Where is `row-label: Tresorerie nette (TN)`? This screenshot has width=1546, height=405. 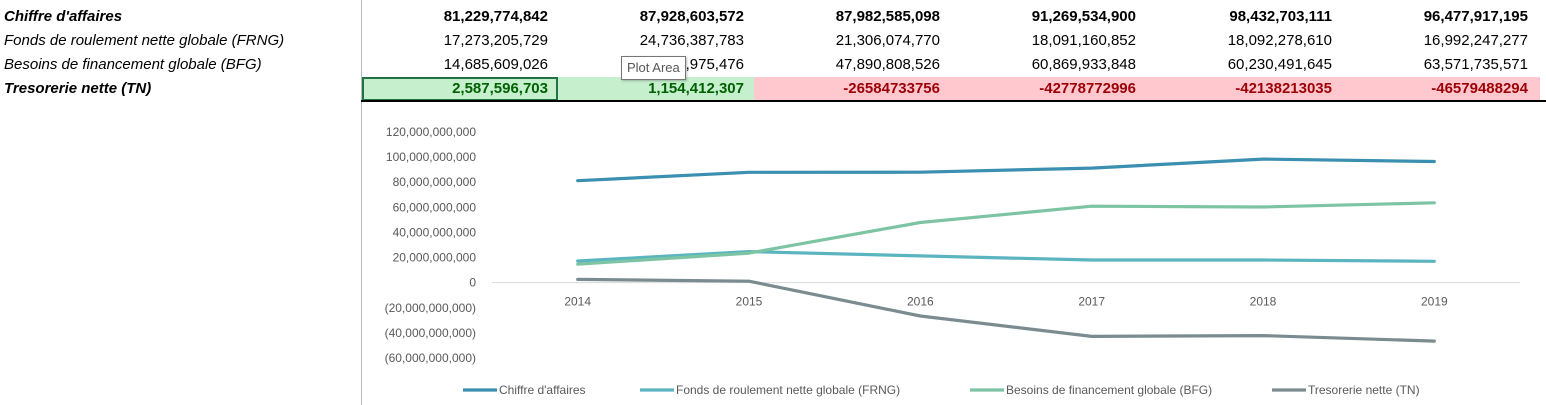
row-label: Tresorerie nette (TN) is located at coordinates (78, 88).